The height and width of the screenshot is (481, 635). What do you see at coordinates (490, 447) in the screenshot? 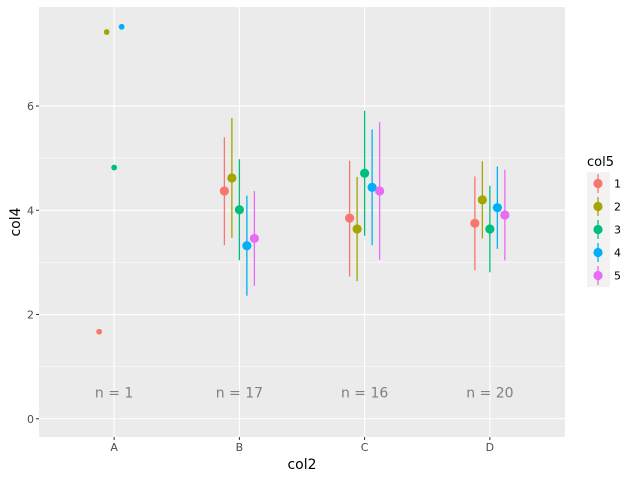
I see `x-tick-label: D` at bounding box center [490, 447].